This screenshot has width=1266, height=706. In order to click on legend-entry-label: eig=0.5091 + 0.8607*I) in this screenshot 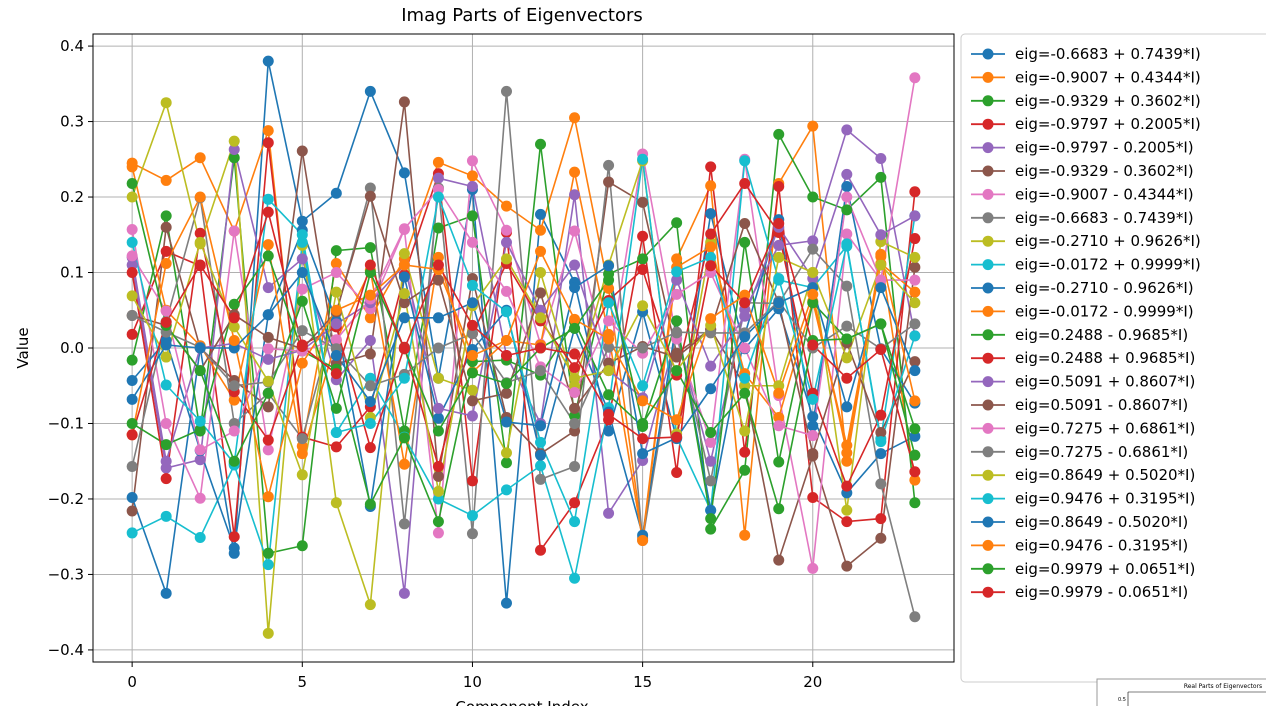, I will do `click(1105, 382)`.